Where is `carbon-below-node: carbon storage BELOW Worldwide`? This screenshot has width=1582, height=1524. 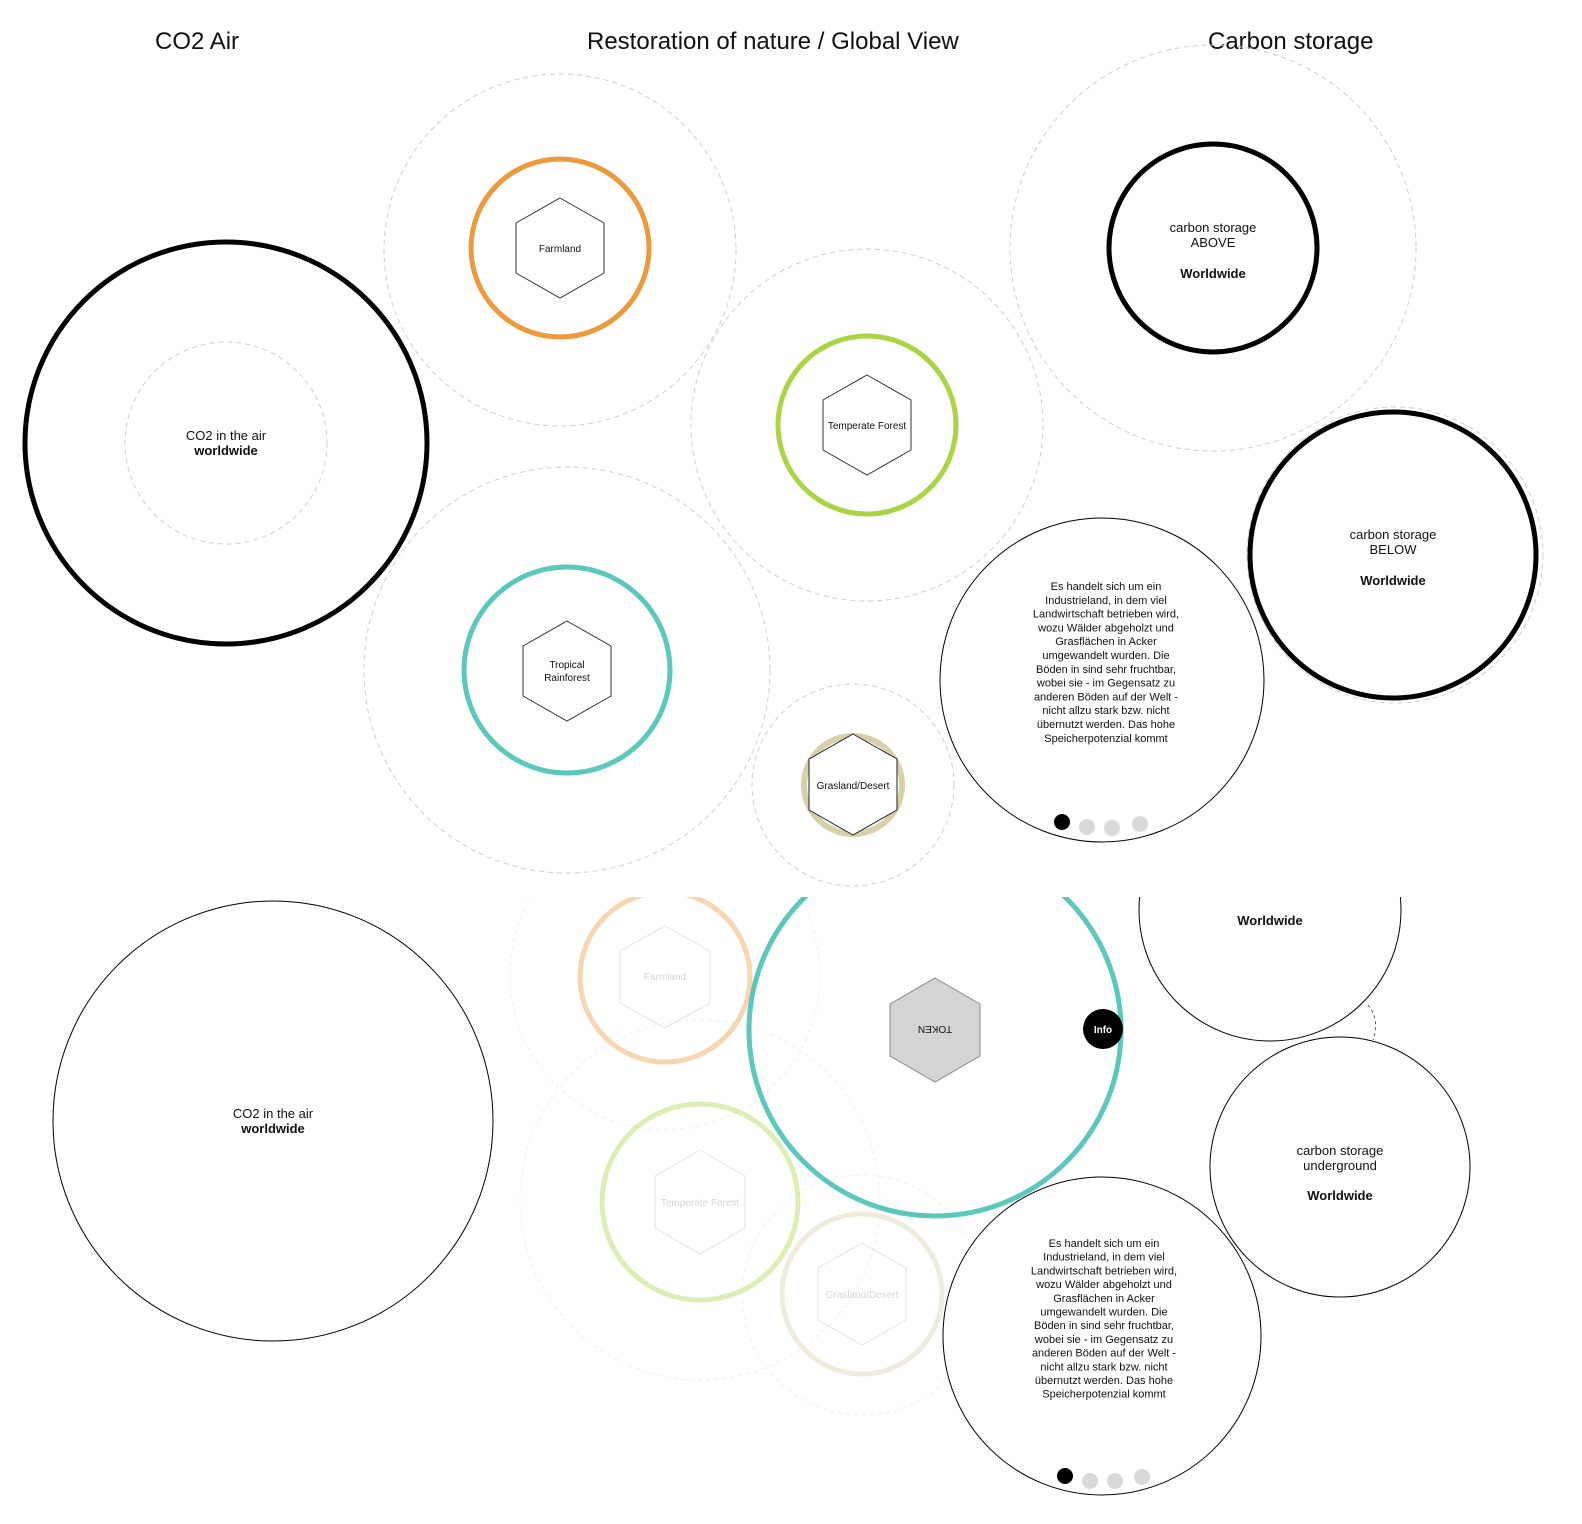
carbon-below-node: carbon storage BELOW Worldwide is located at coordinates (1393, 555).